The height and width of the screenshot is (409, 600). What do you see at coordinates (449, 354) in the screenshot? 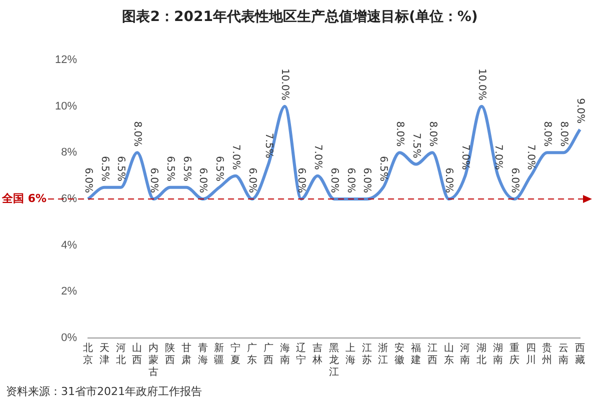
I see `x-tick-label: 山东` at bounding box center [449, 354].